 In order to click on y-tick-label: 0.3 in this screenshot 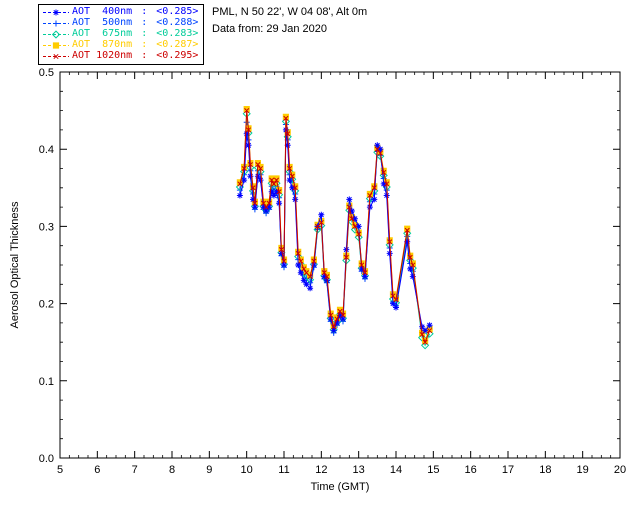, I will do `click(46, 227)`.